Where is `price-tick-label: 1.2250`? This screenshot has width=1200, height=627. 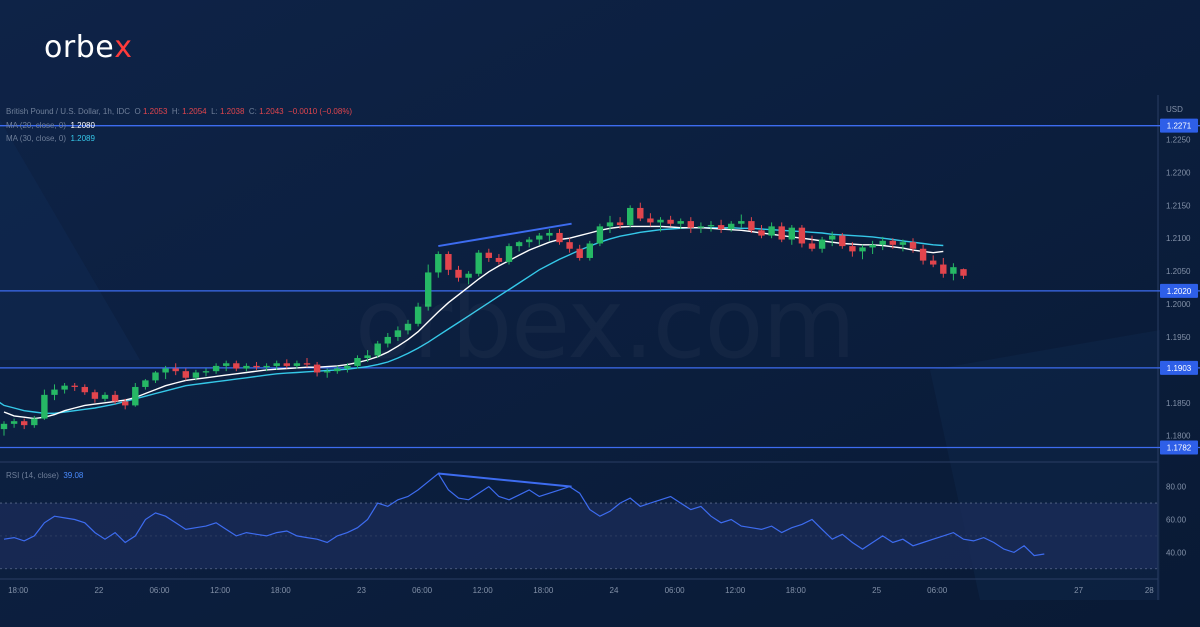
price-tick-label: 1.2250 is located at coordinates (1178, 139).